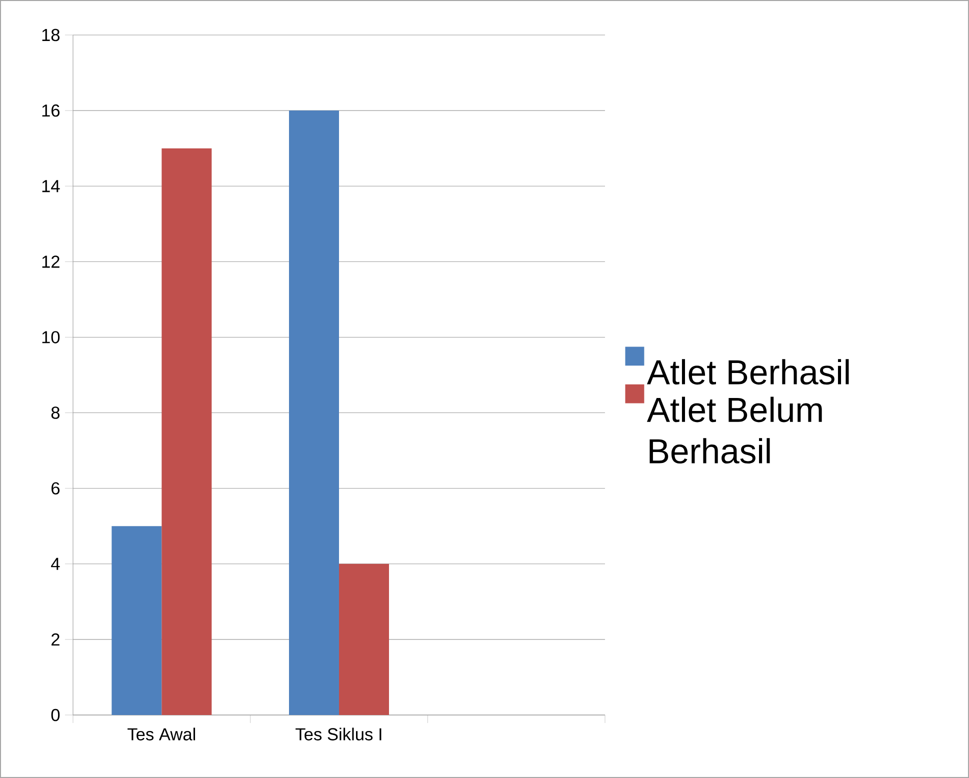 The height and width of the screenshot is (778, 969). What do you see at coordinates (56, 639) in the screenshot?
I see `y-tick-label: 2` at bounding box center [56, 639].